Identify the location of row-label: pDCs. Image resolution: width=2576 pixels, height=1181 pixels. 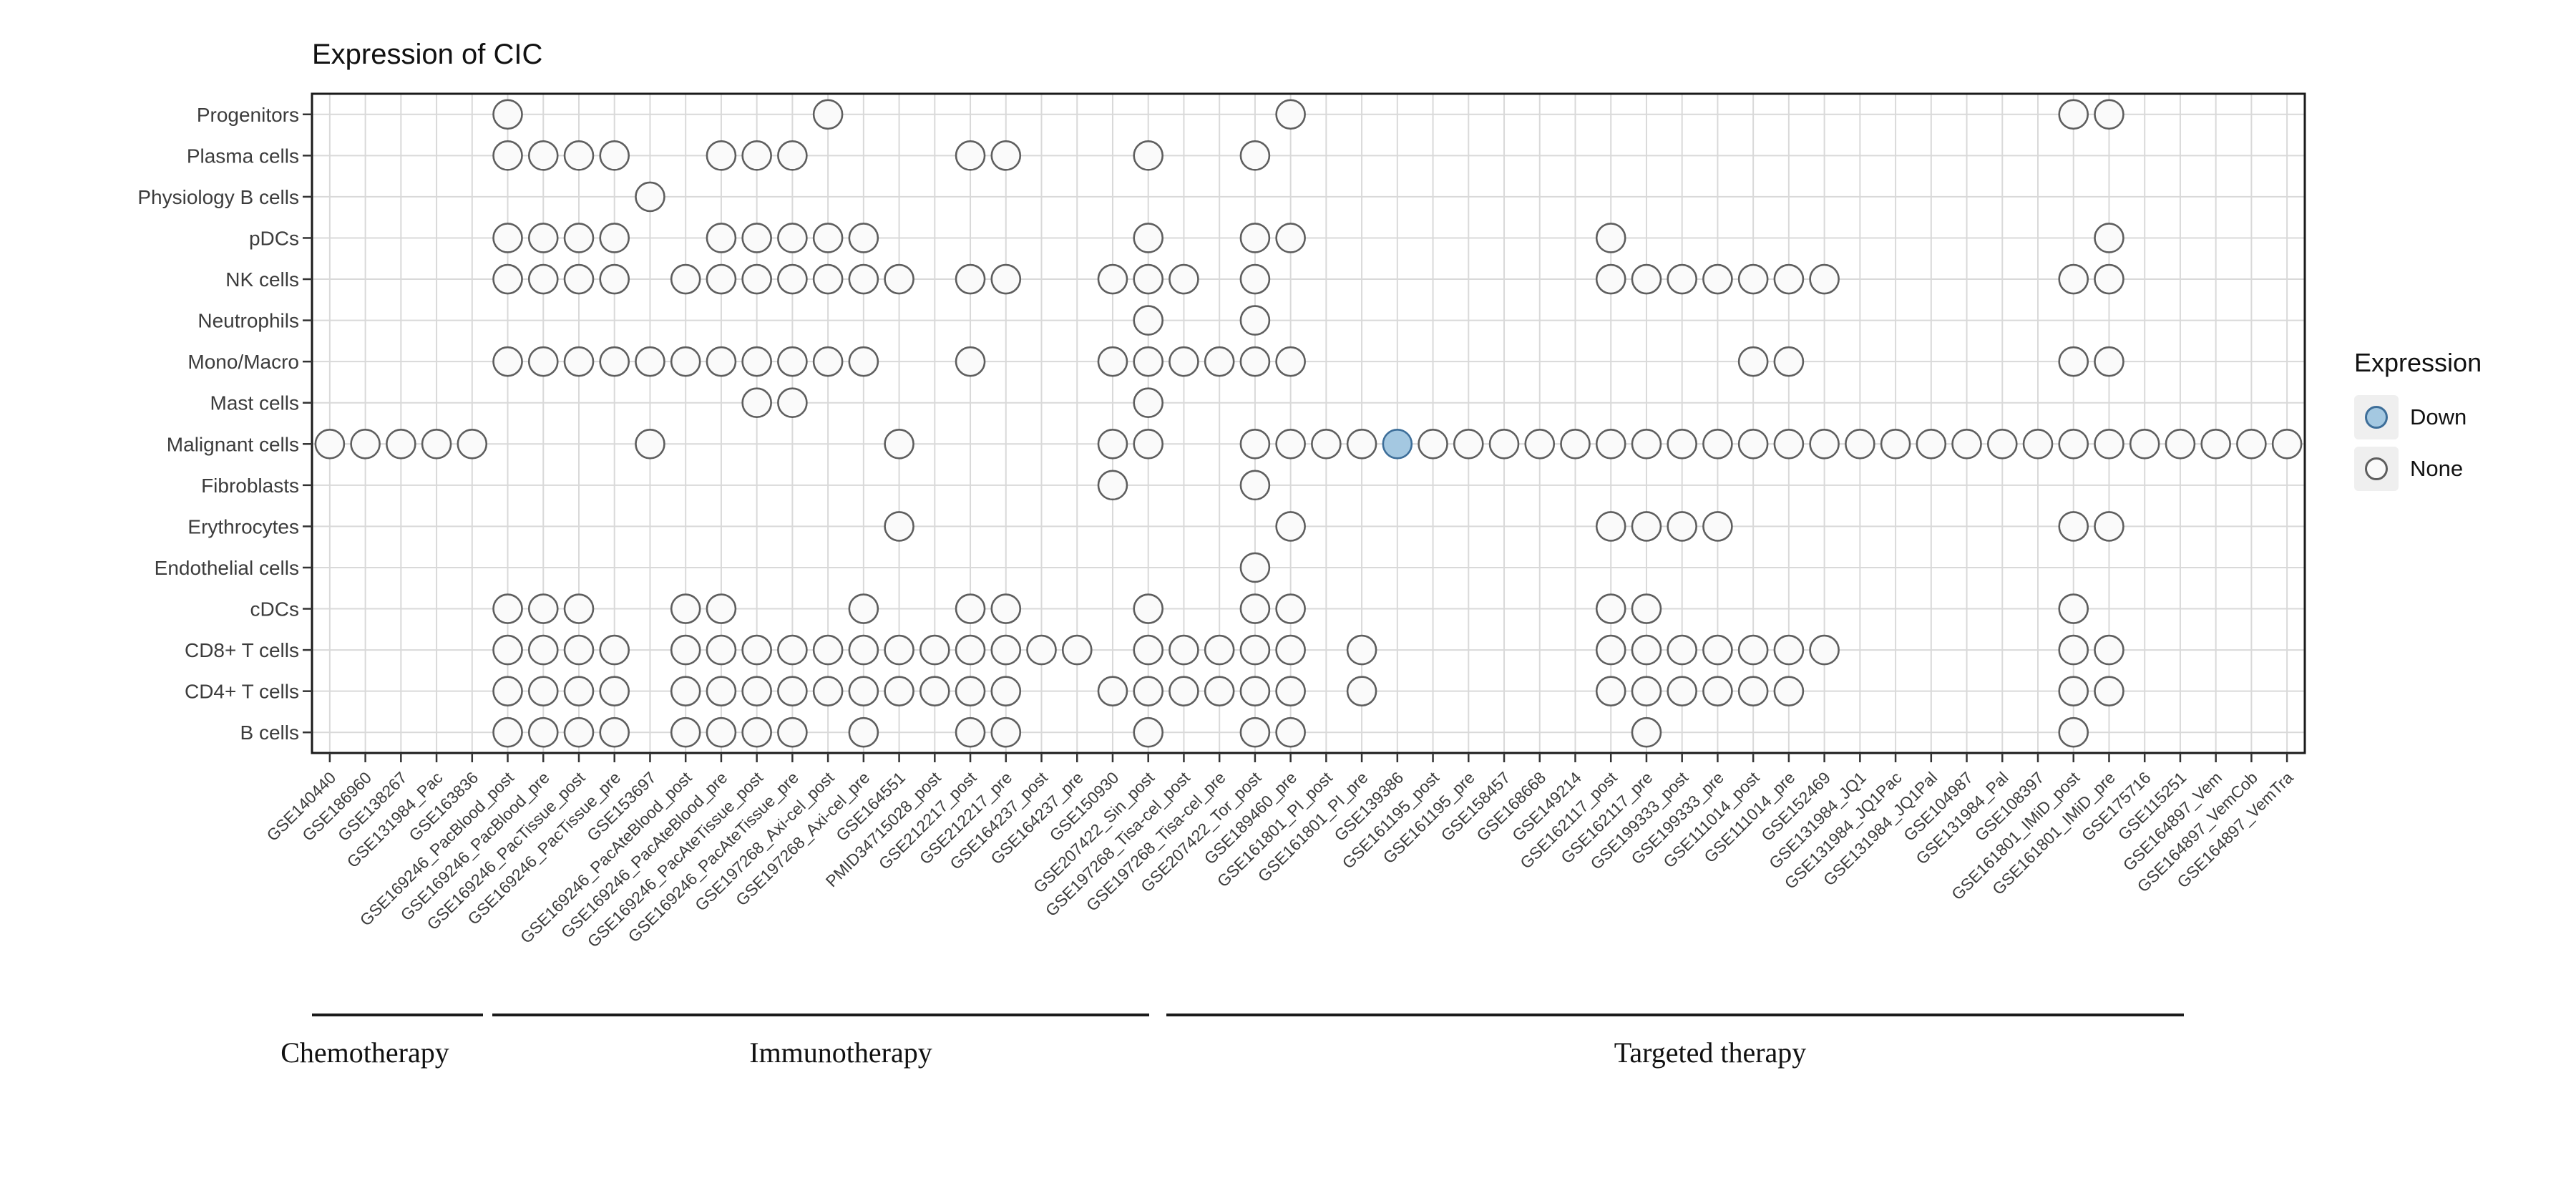
(274, 238).